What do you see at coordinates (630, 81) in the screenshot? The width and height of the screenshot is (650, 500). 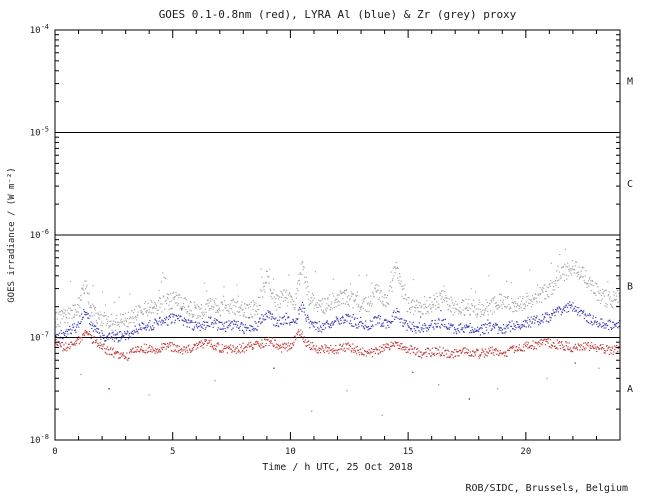 I see `flare-class-m: M` at bounding box center [630, 81].